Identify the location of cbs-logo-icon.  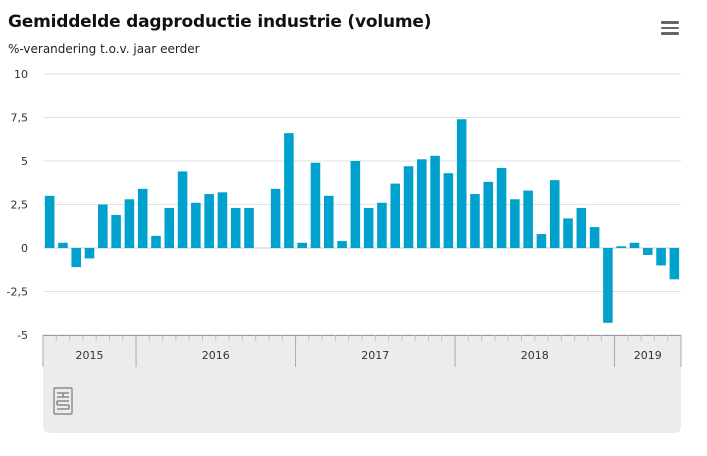
(63, 403).